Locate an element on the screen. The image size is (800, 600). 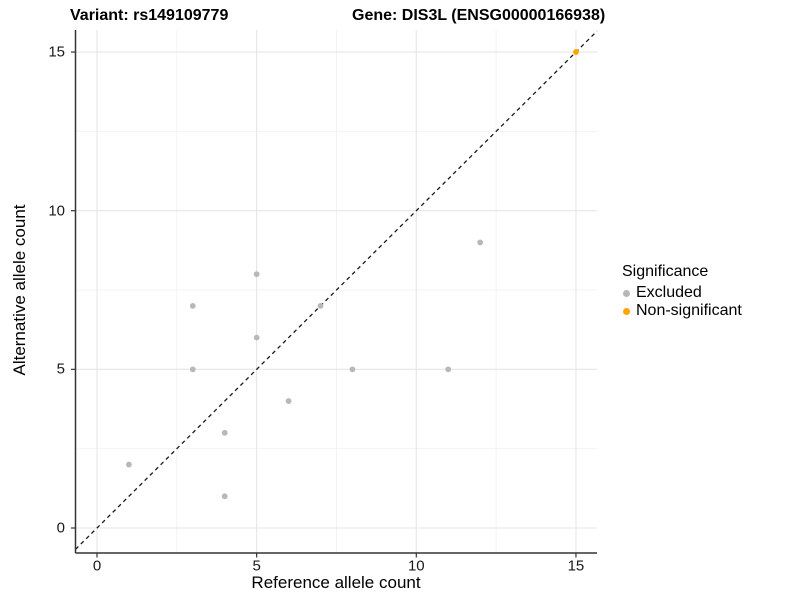
y-tick-label: 5 is located at coordinates (60, 369).